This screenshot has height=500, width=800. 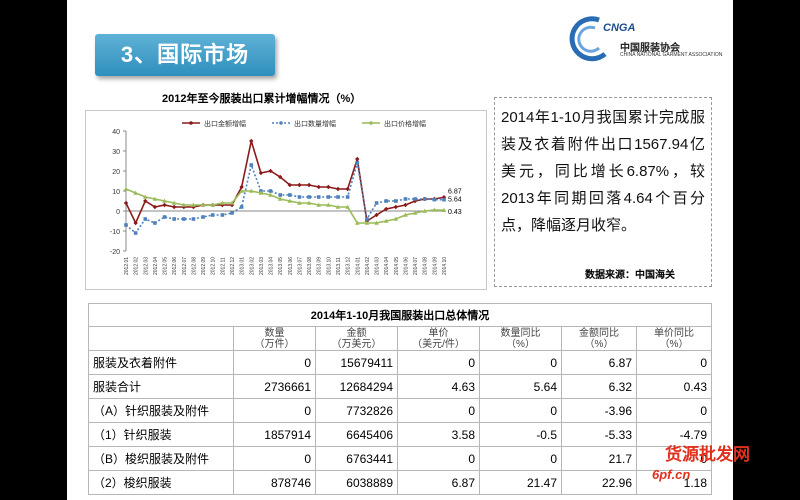 What do you see at coordinates (291, 266) in the screenshot?
I see `x-tick-label: 2013.06` at bounding box center [291, 266].